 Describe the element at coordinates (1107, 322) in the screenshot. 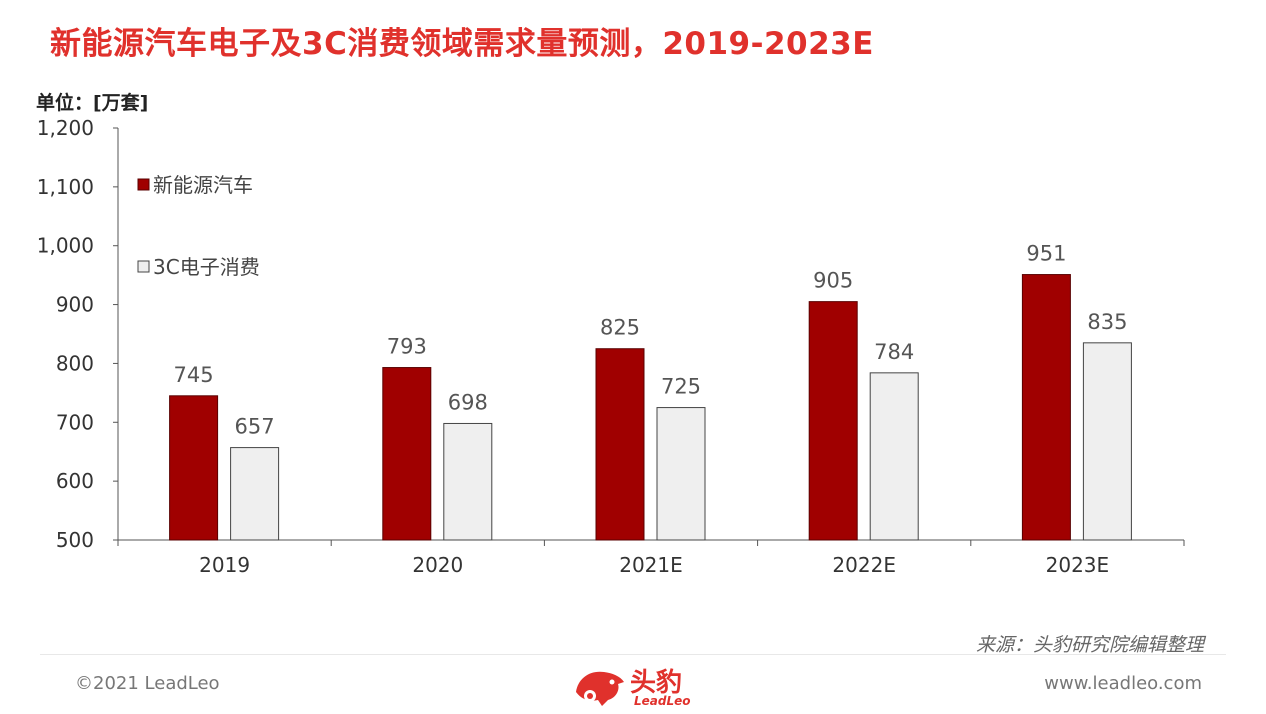

I see `data-label: 835` at that location.